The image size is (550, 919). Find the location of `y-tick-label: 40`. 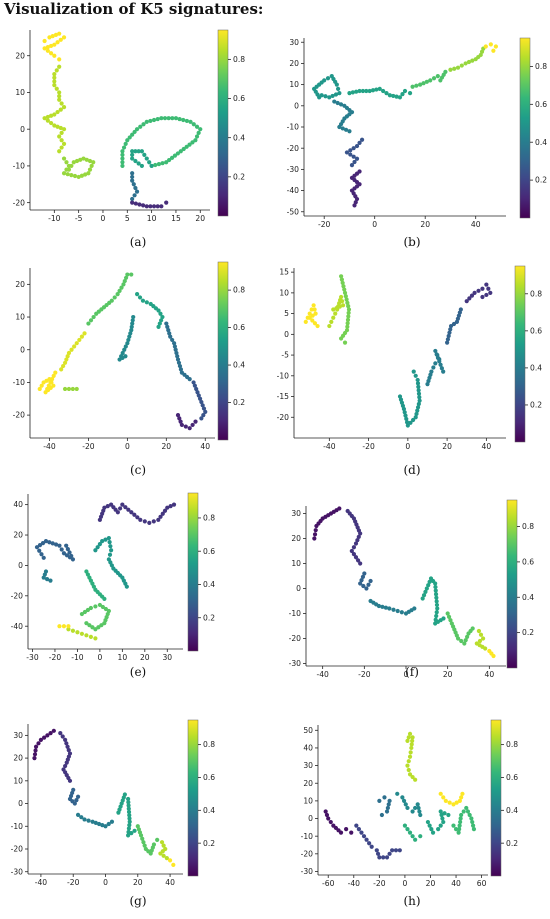

y-tick-label: 40 is located at coordinates (308, 748).